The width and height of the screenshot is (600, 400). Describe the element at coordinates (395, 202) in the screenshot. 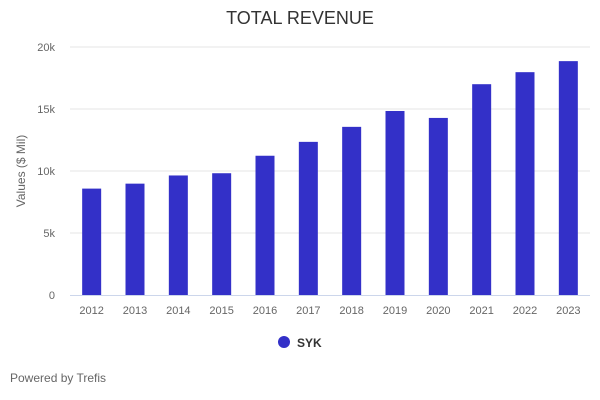

I see `bar-2019` at that location.